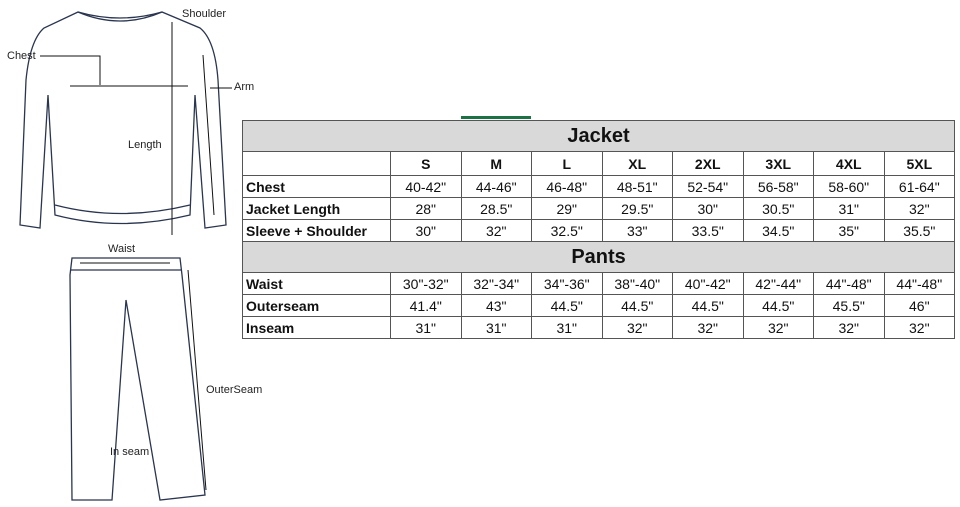  Describe the element at coordinates (496, 163) in the screenshot. I see `size-header: M` at that location.